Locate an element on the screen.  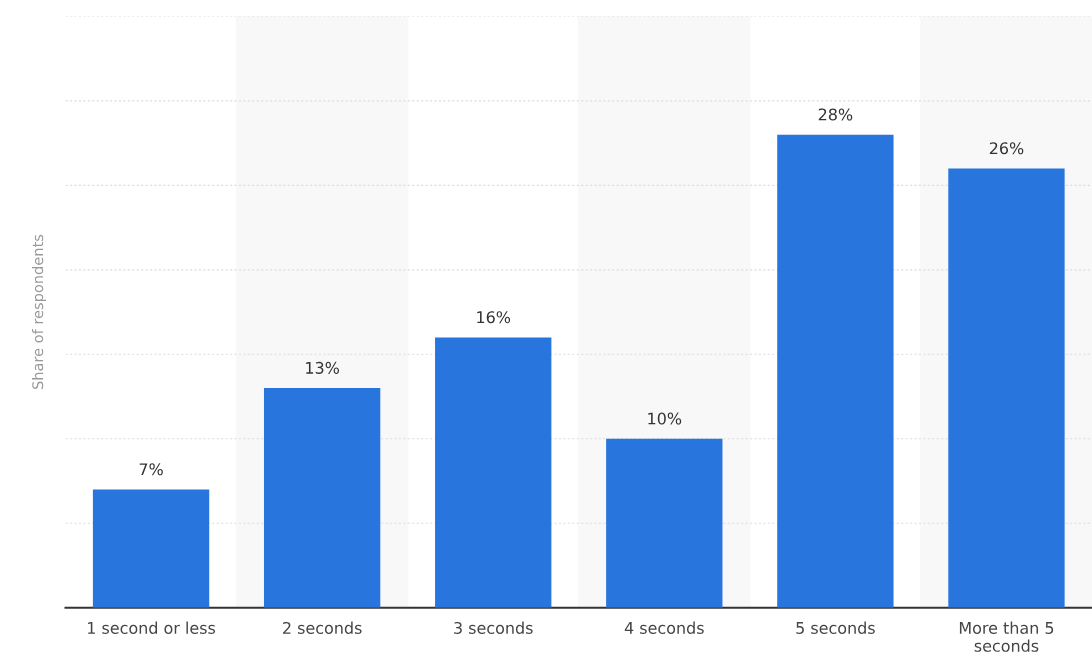
data-label: 26% is located at coordinates (1006, 148).